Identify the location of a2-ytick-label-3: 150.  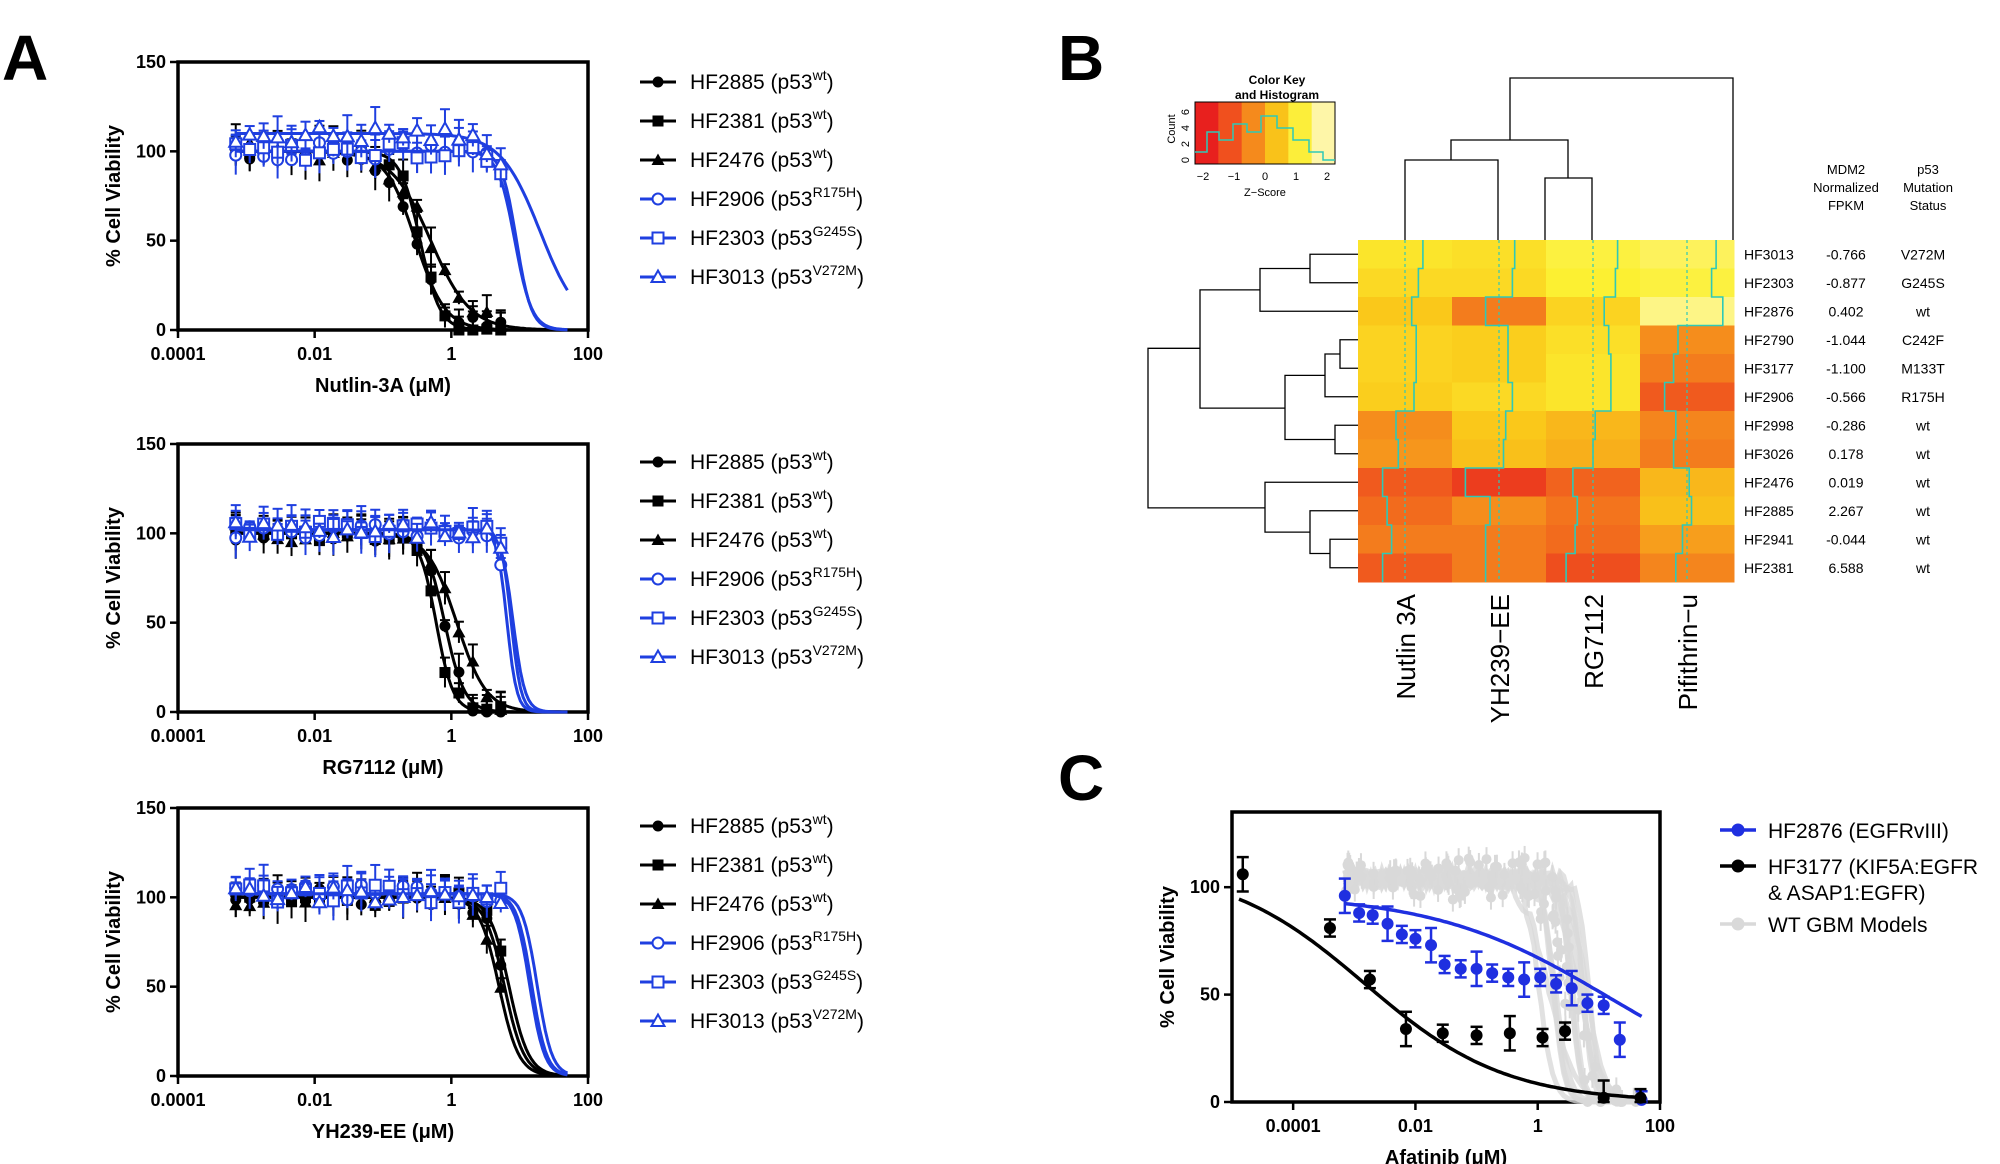
(151, 808).